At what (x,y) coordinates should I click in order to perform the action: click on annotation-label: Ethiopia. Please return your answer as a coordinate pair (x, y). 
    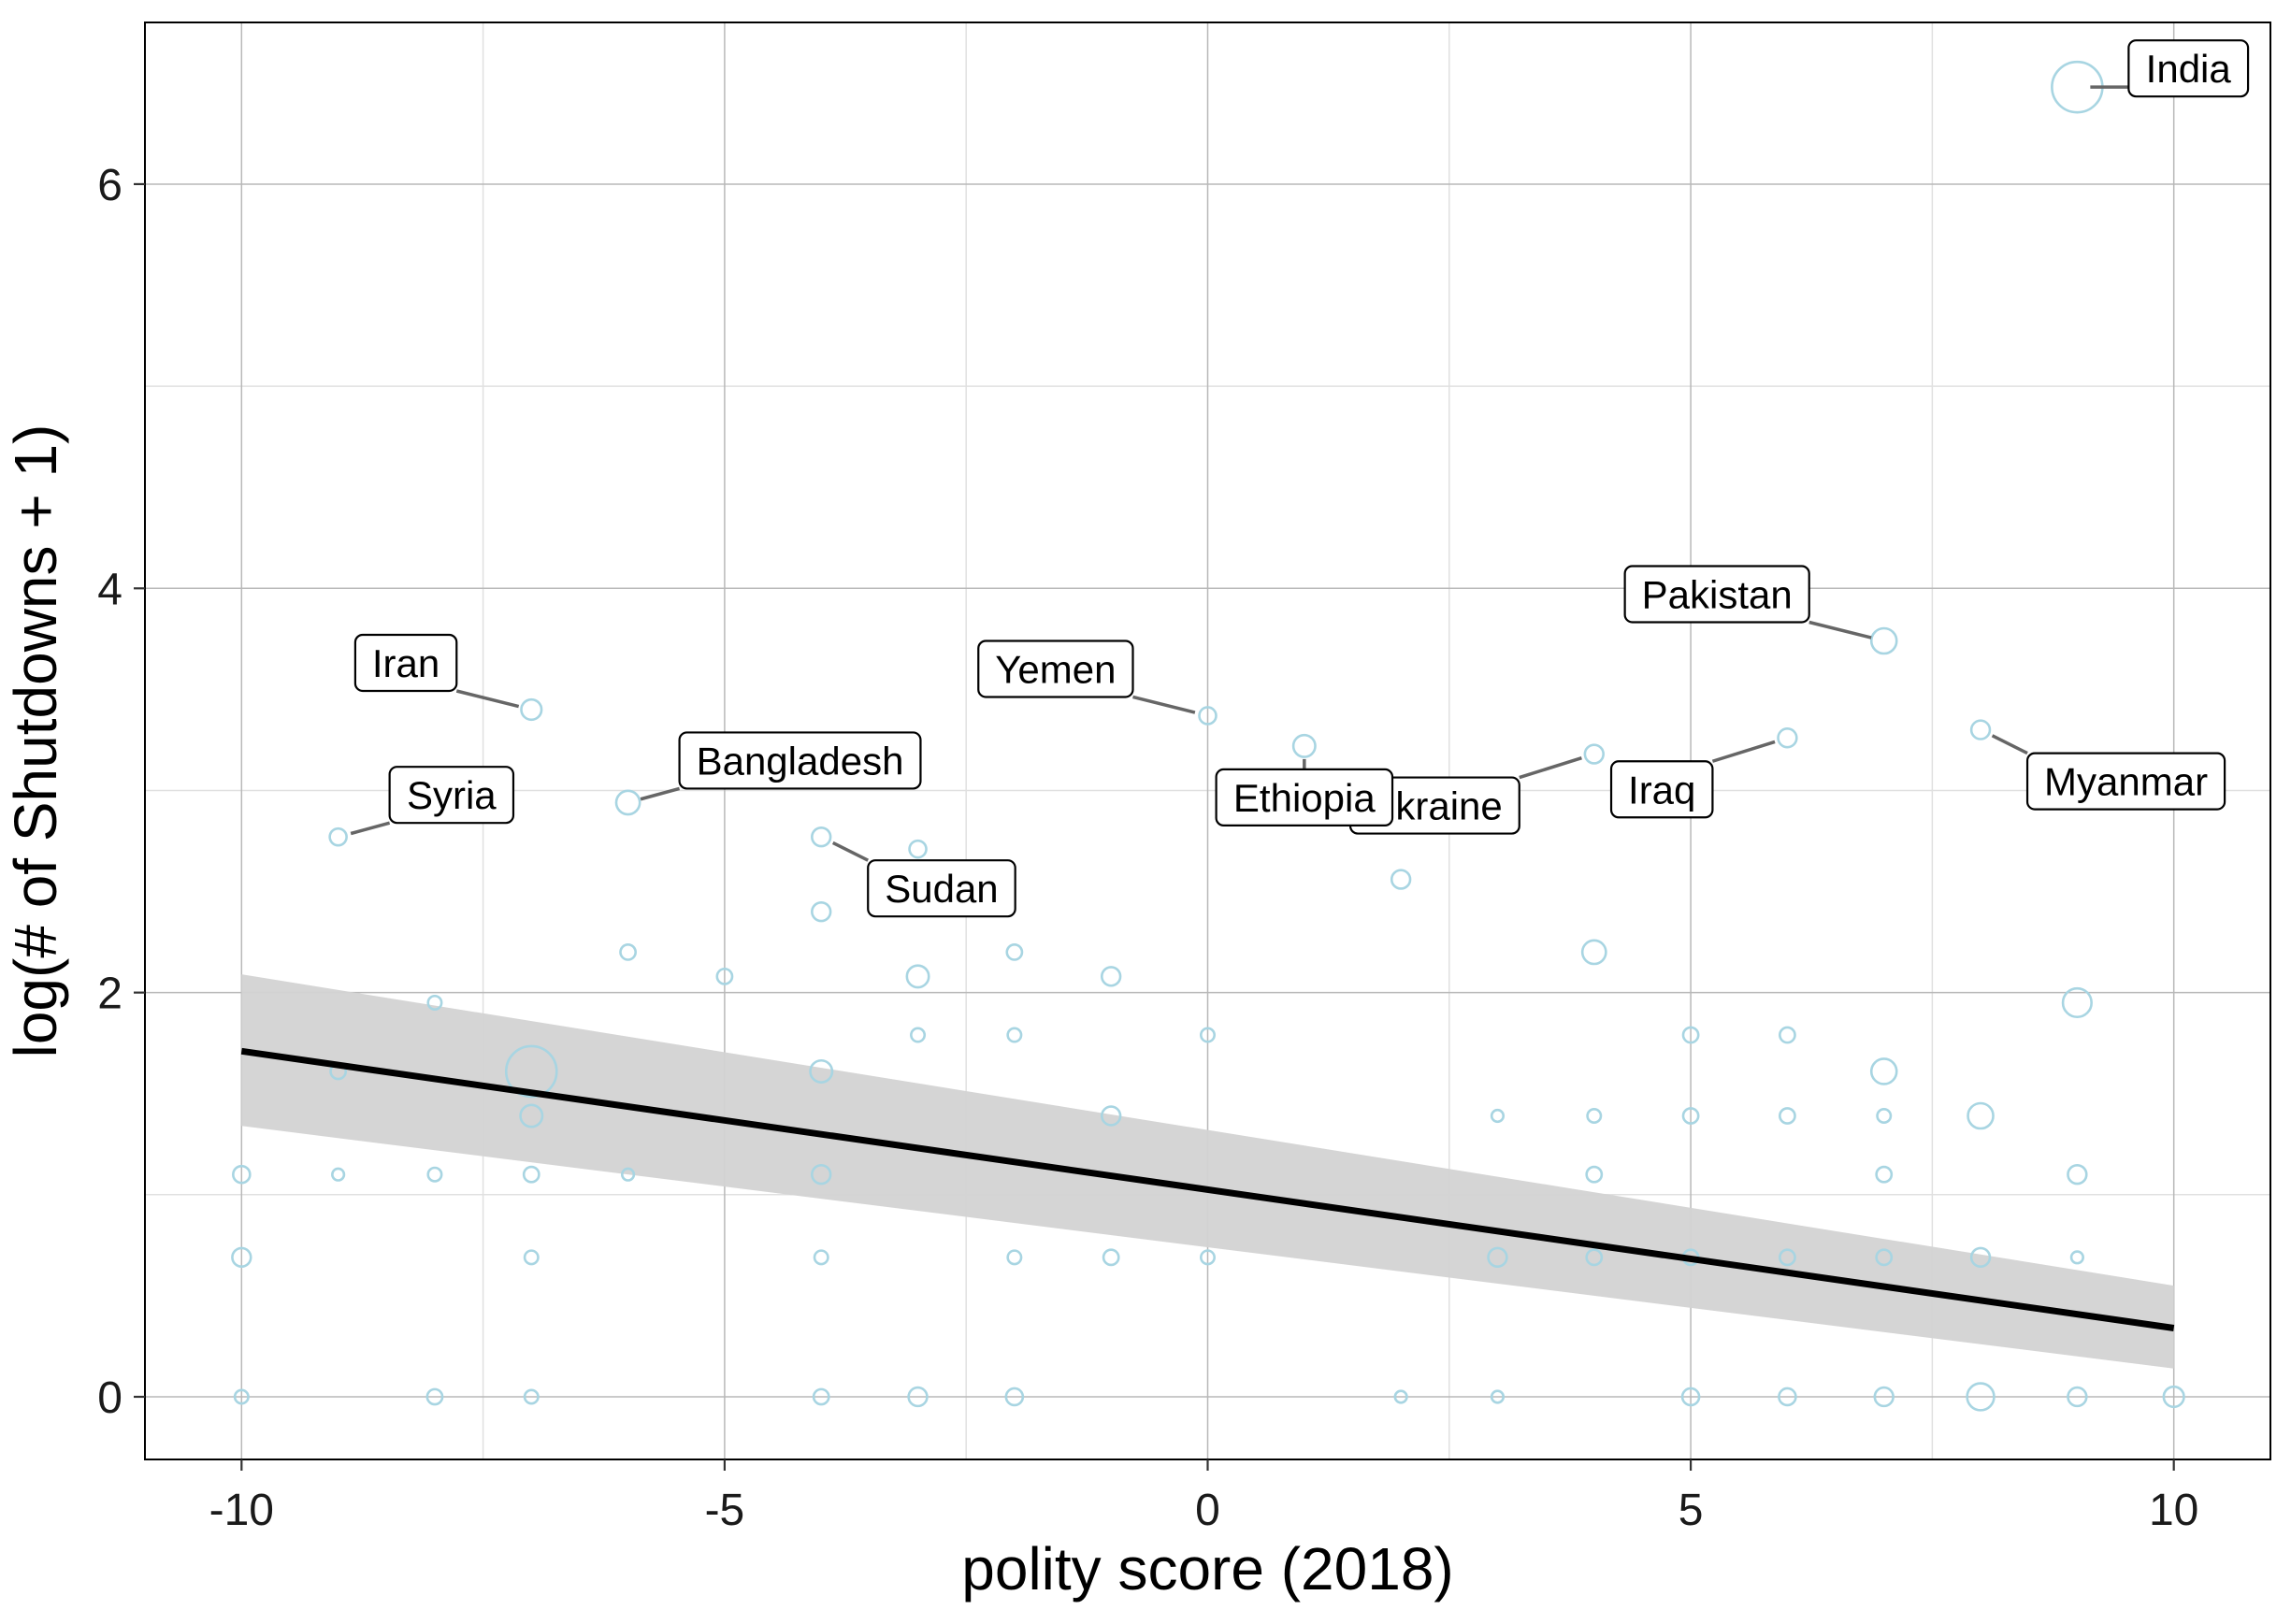
    Looking at the image, I should click on (1305, 792).